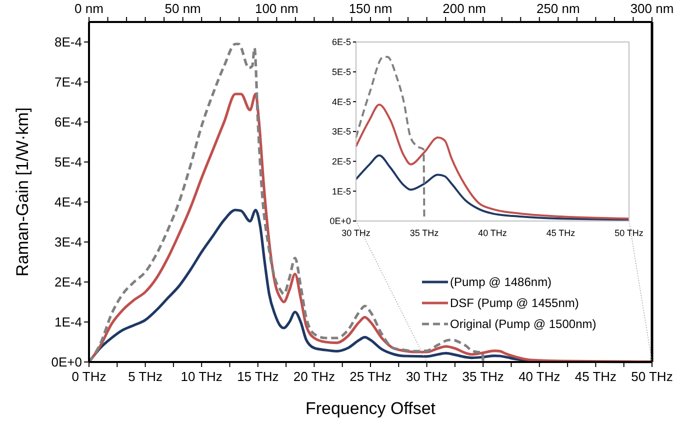 The width and height of the screenshot is (675, 425). What do you see at coordinates (370, 8) in the screenshot?
I see `x2-tick-label: 150 nm` at bounding box center [370, 8].